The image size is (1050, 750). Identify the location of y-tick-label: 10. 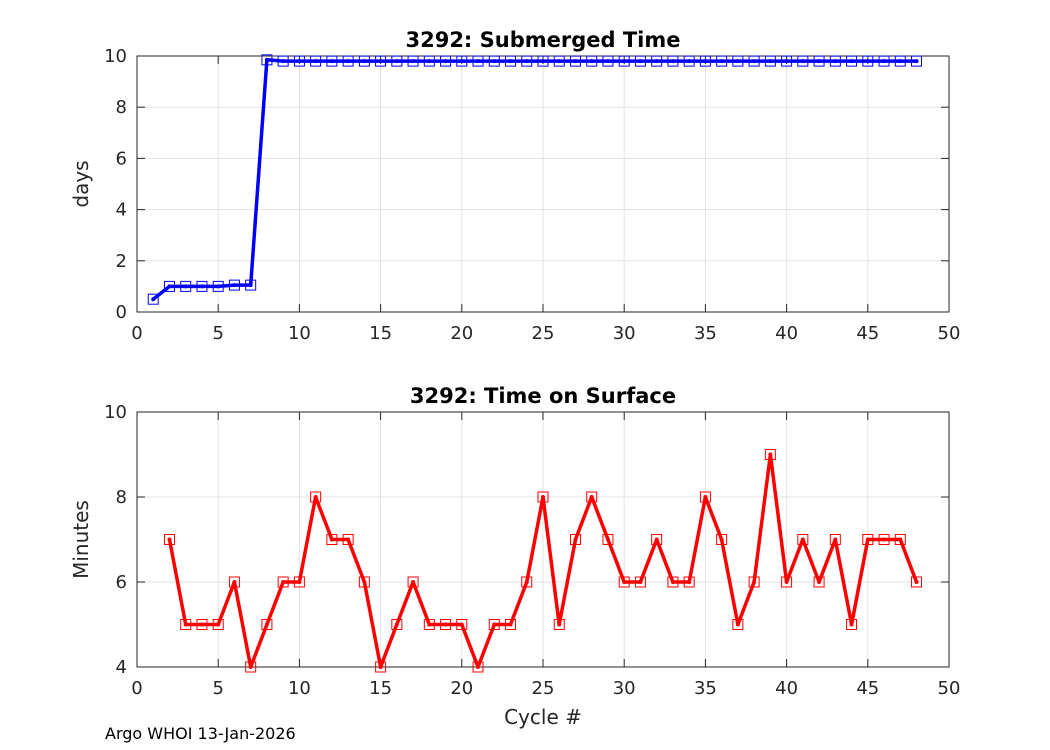
(115, 412).